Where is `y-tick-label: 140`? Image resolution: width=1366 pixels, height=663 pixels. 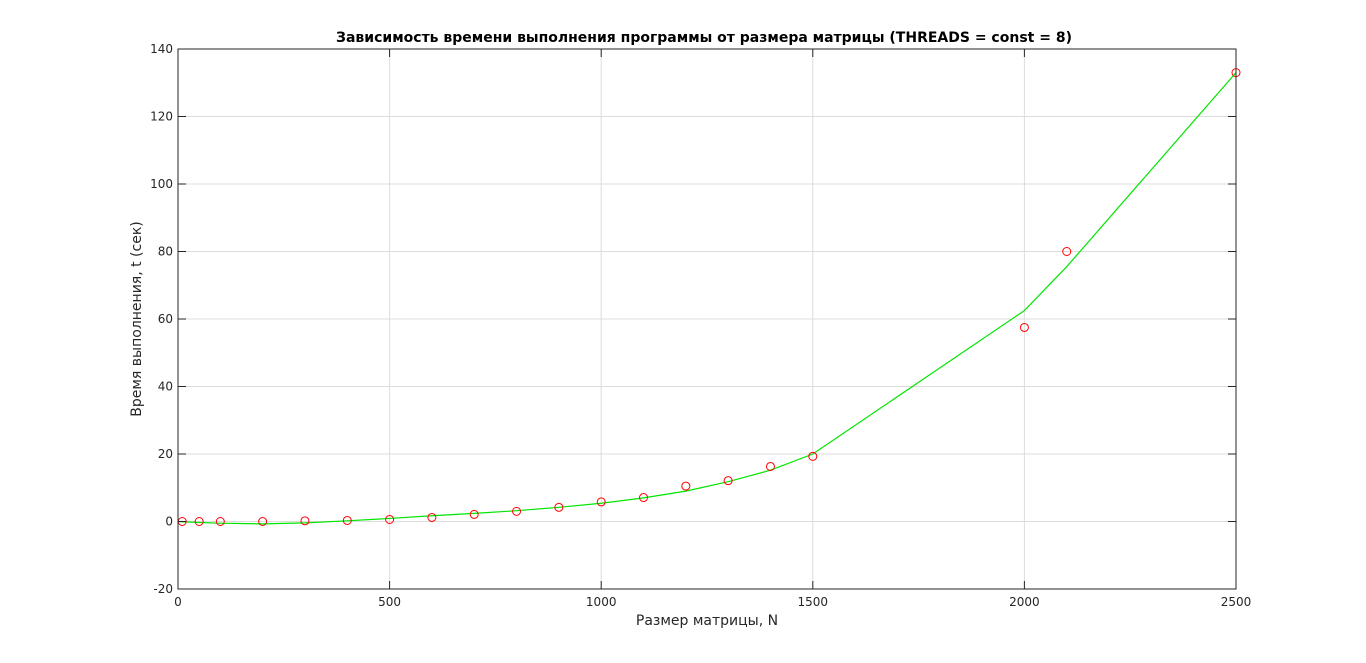 y-tick-label: 140 is located at coordinates (161, 49).